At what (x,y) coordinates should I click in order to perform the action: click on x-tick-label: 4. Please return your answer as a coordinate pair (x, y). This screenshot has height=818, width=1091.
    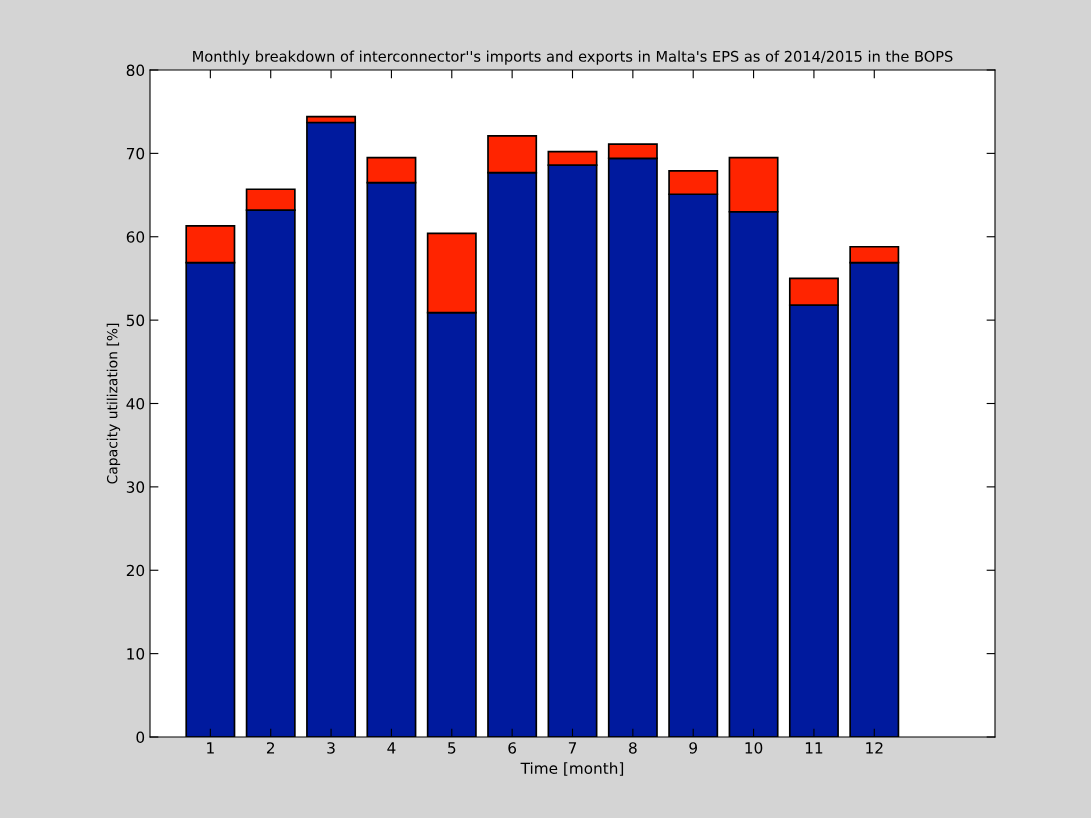
    Looking at the image, I should click on (391, 748).